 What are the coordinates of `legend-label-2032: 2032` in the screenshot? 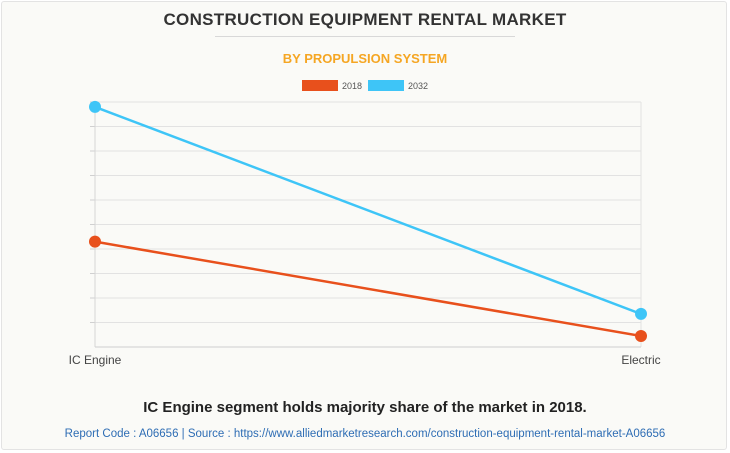 It's located at (418, 85).